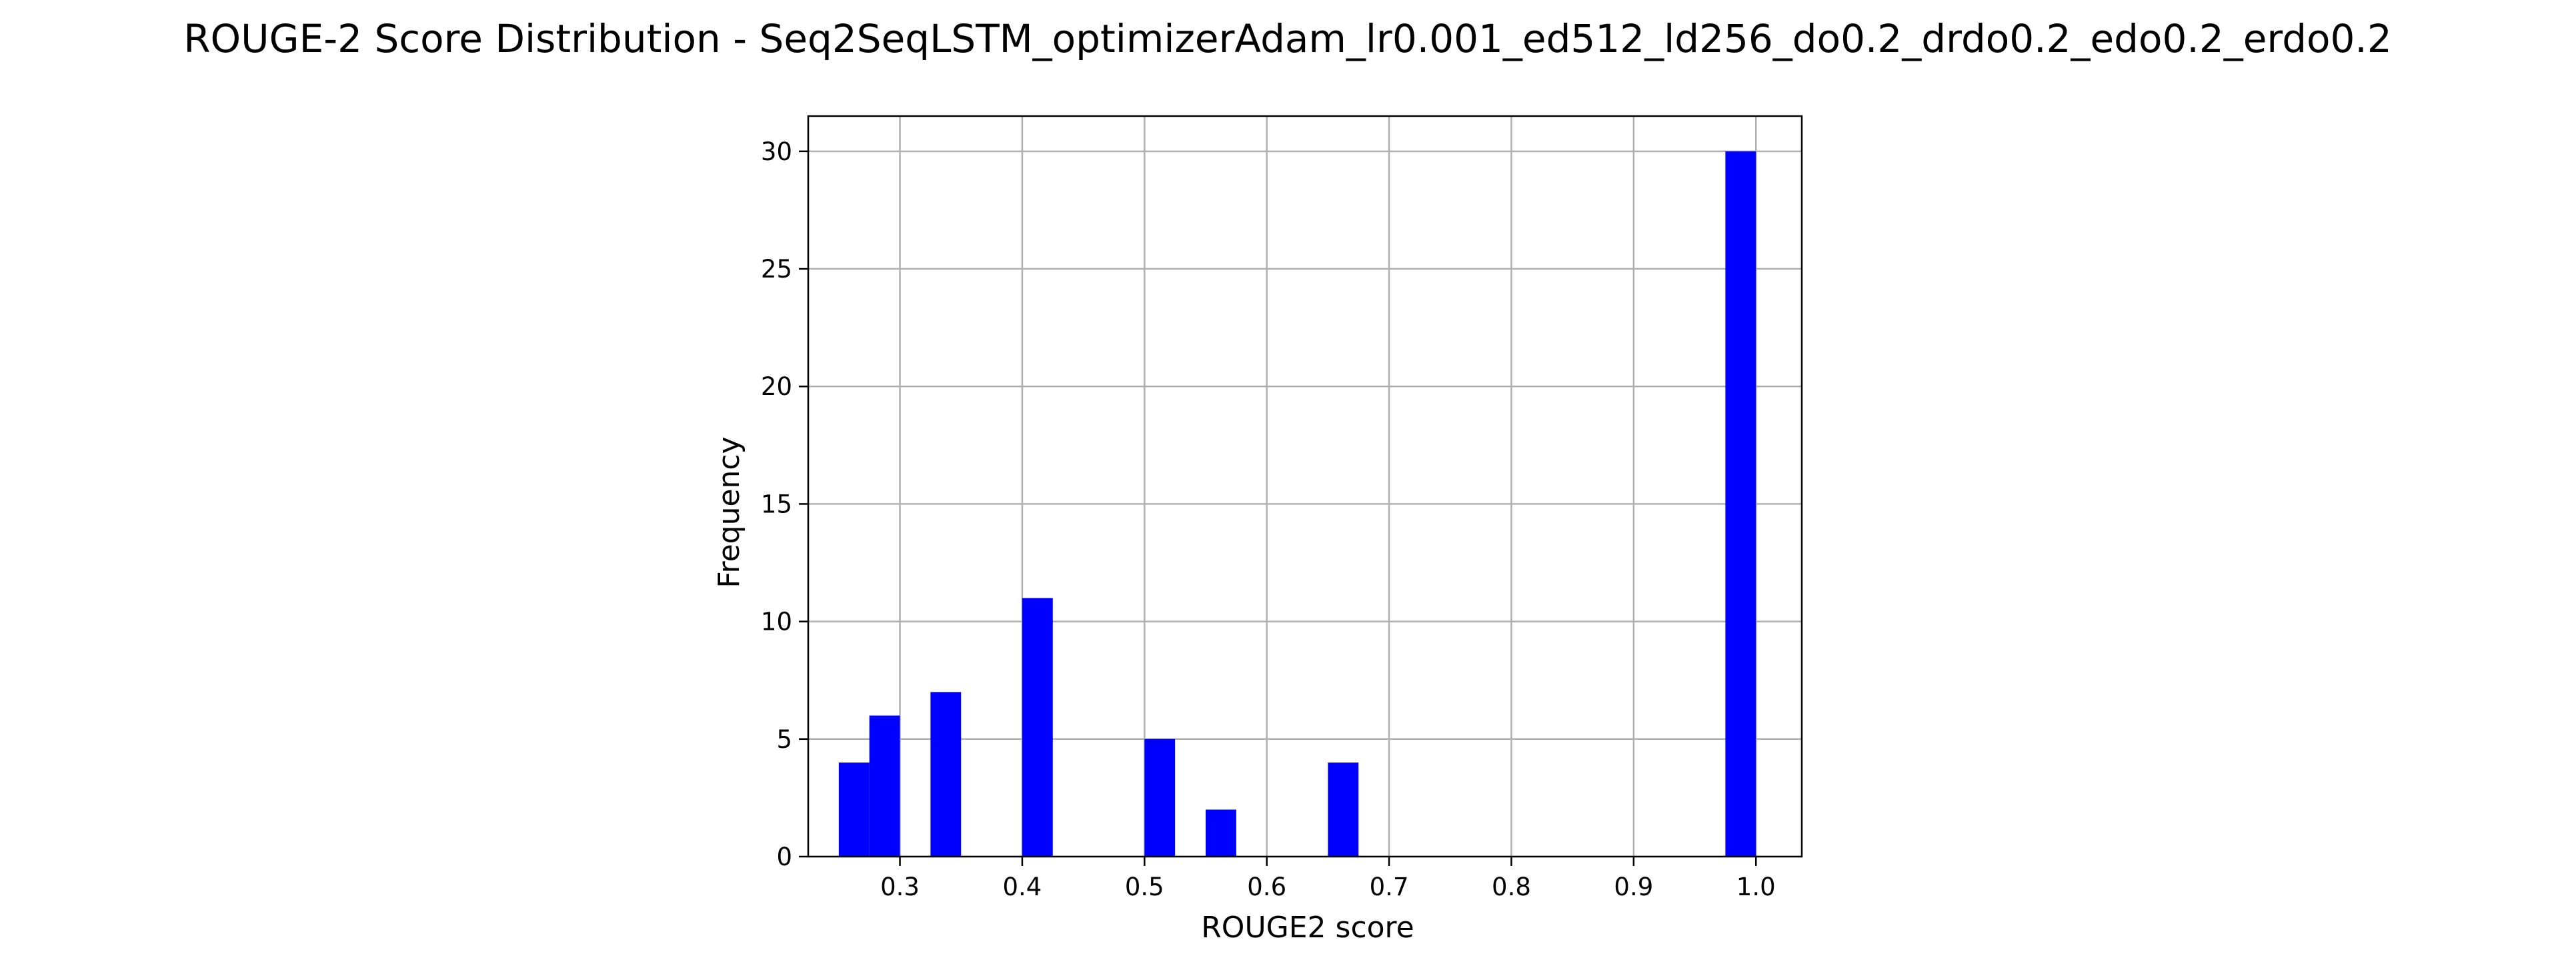  What do you see at coordinates (1389, 887) in the screenshot?
I see `x-tick-label: 0.7` at bounding box center [1389, 887].